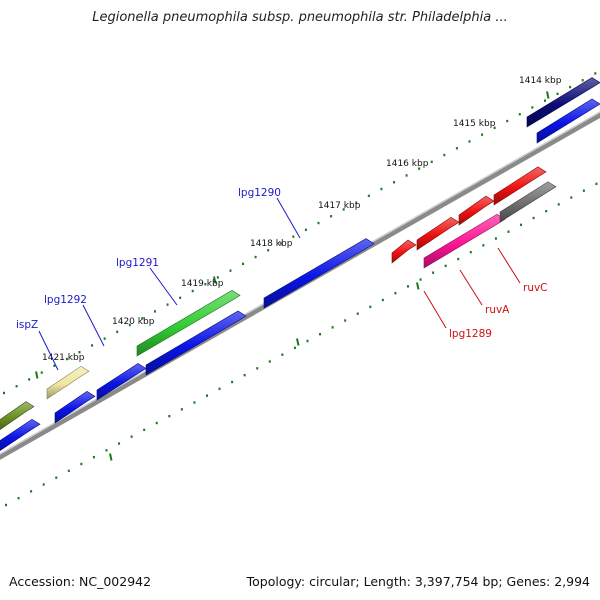  What do you see at coordinates (65, 300) in the screenshot?
I see `gene-label-lpg1292: lpg1292` at bounding box center [65, 300].